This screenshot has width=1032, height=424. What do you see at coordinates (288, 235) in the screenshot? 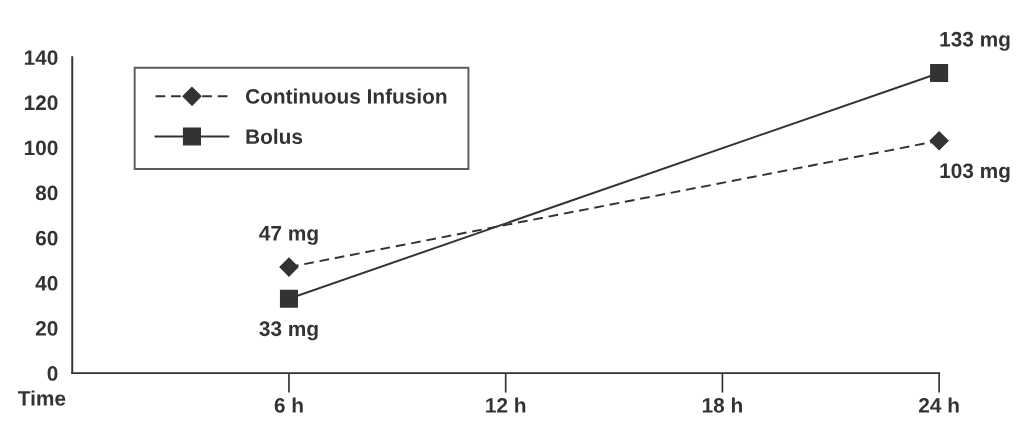
I see `data-label: 47 mg` at bounding box center [288, 235].